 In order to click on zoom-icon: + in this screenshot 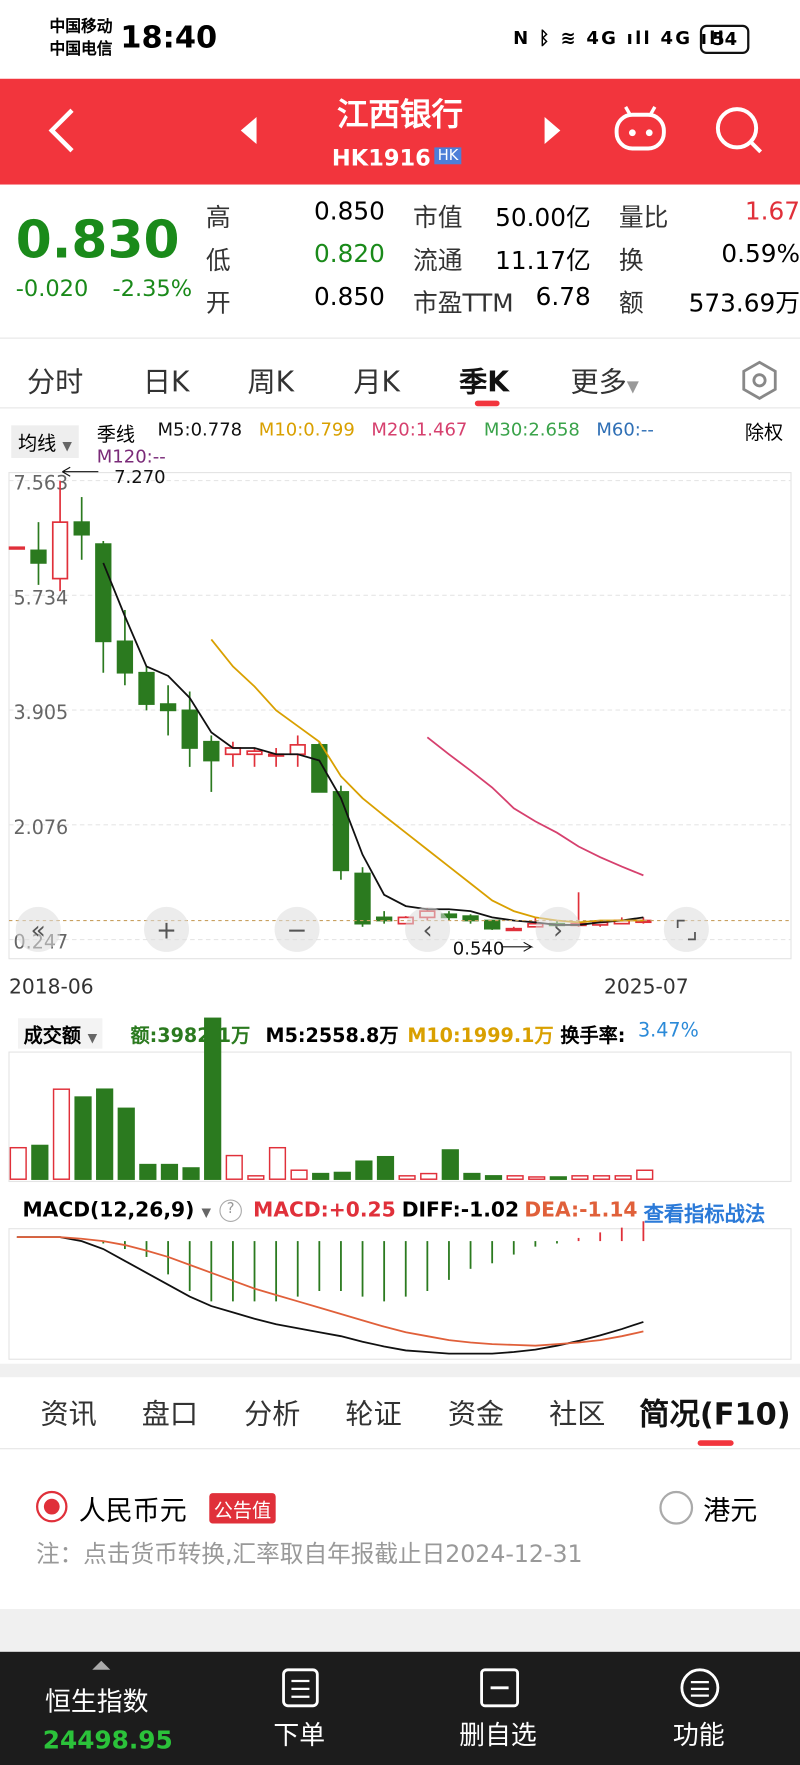, I will do `click(166, 929)`.